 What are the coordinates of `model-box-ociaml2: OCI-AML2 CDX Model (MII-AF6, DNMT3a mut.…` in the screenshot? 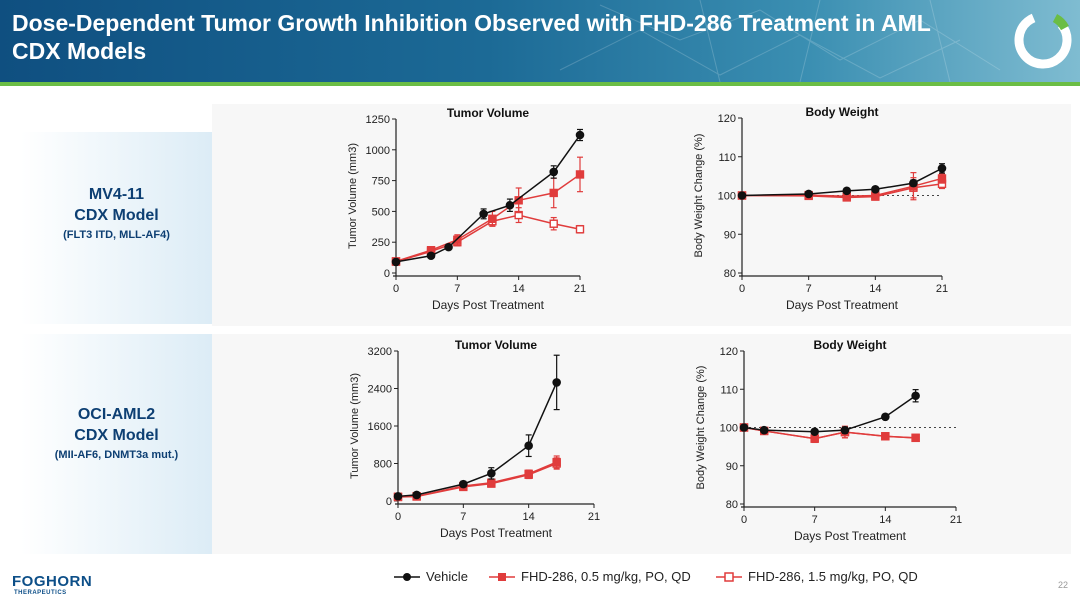 It's located at (116, 444).